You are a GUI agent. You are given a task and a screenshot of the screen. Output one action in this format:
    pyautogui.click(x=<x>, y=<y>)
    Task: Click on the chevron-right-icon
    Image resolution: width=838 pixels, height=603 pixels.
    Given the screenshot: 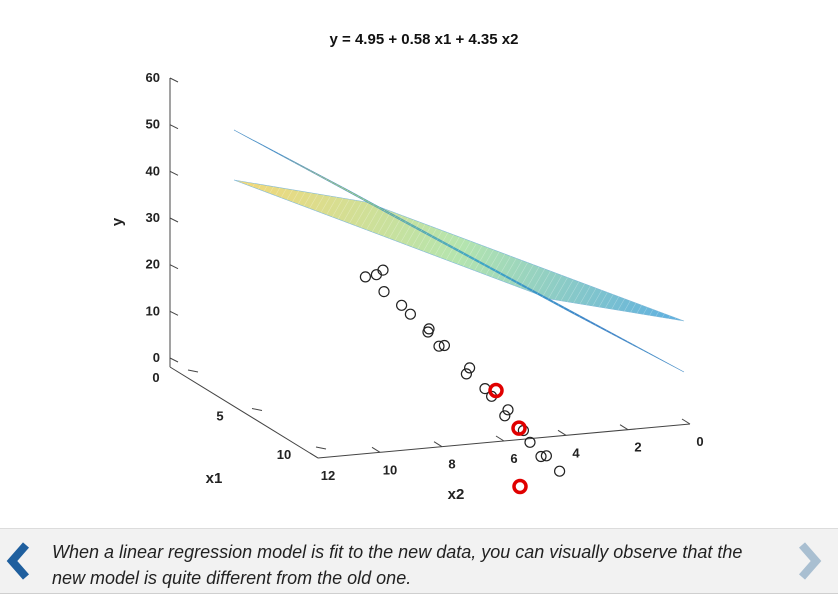 What is the action you would take?
    pyautogui.click(x=810, y=561)
    